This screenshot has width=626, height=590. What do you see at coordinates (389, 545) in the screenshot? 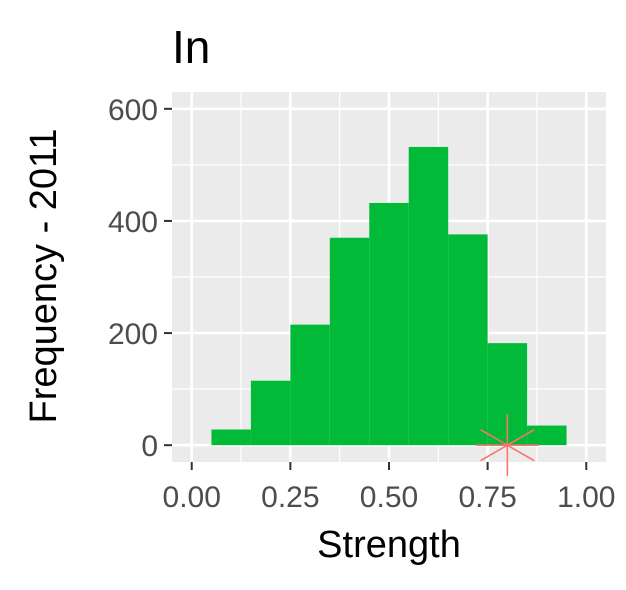
I see `x-axis-title: Strength` at bounding box center [389, 545].